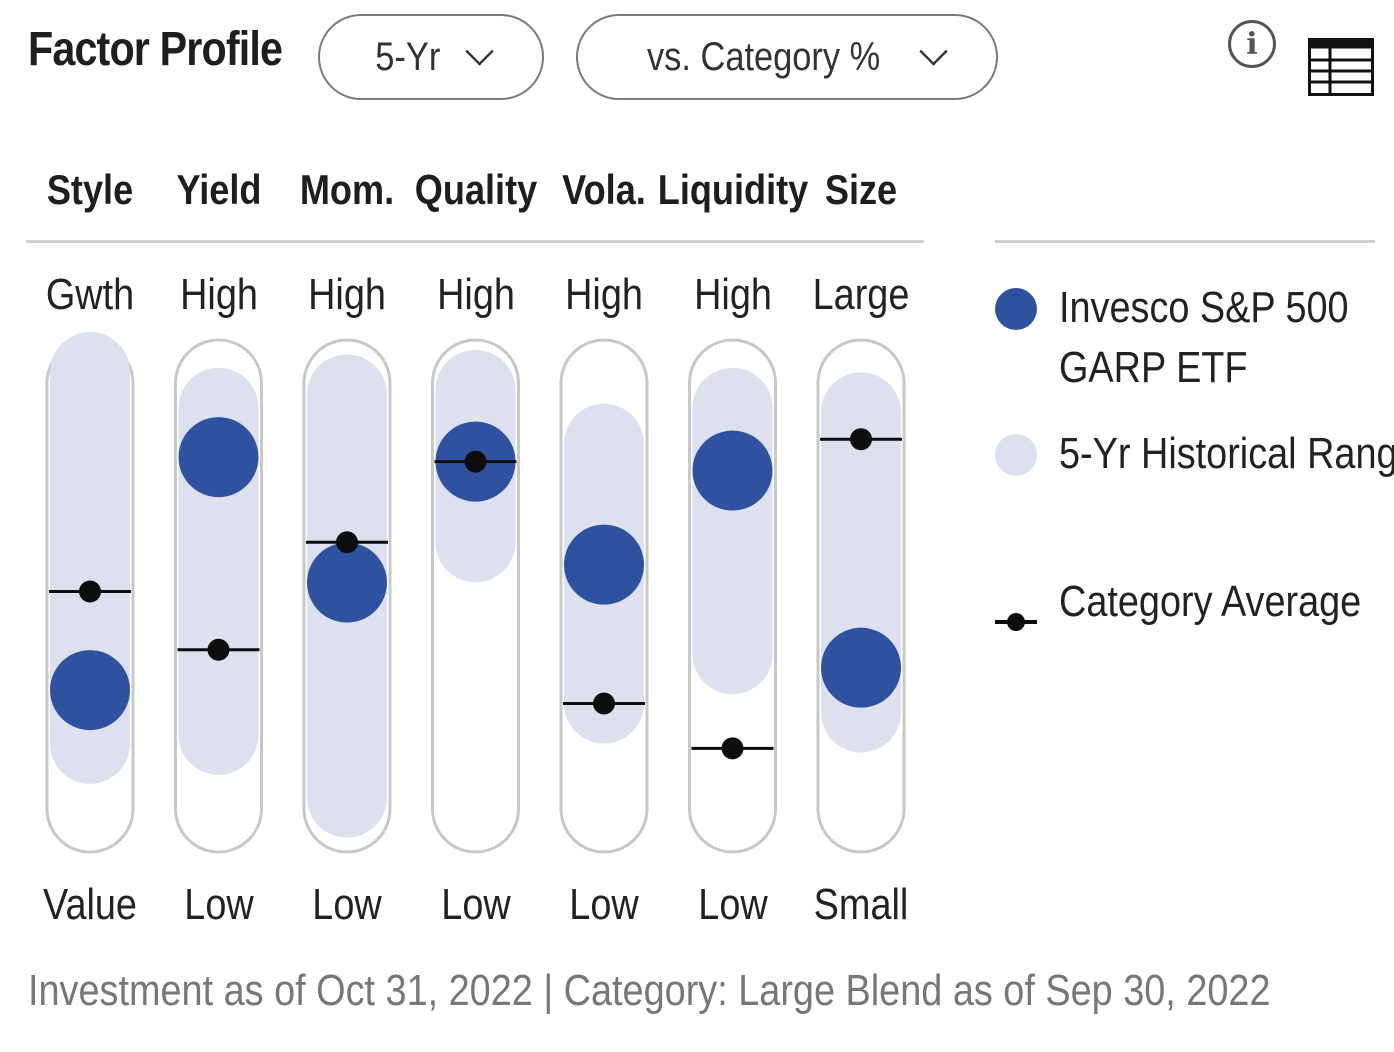 This screenshot has width=1394, height=1052. Describe the element at coordinates (90, 189) in the screenshot. I see `factor-header: Style` at that location.